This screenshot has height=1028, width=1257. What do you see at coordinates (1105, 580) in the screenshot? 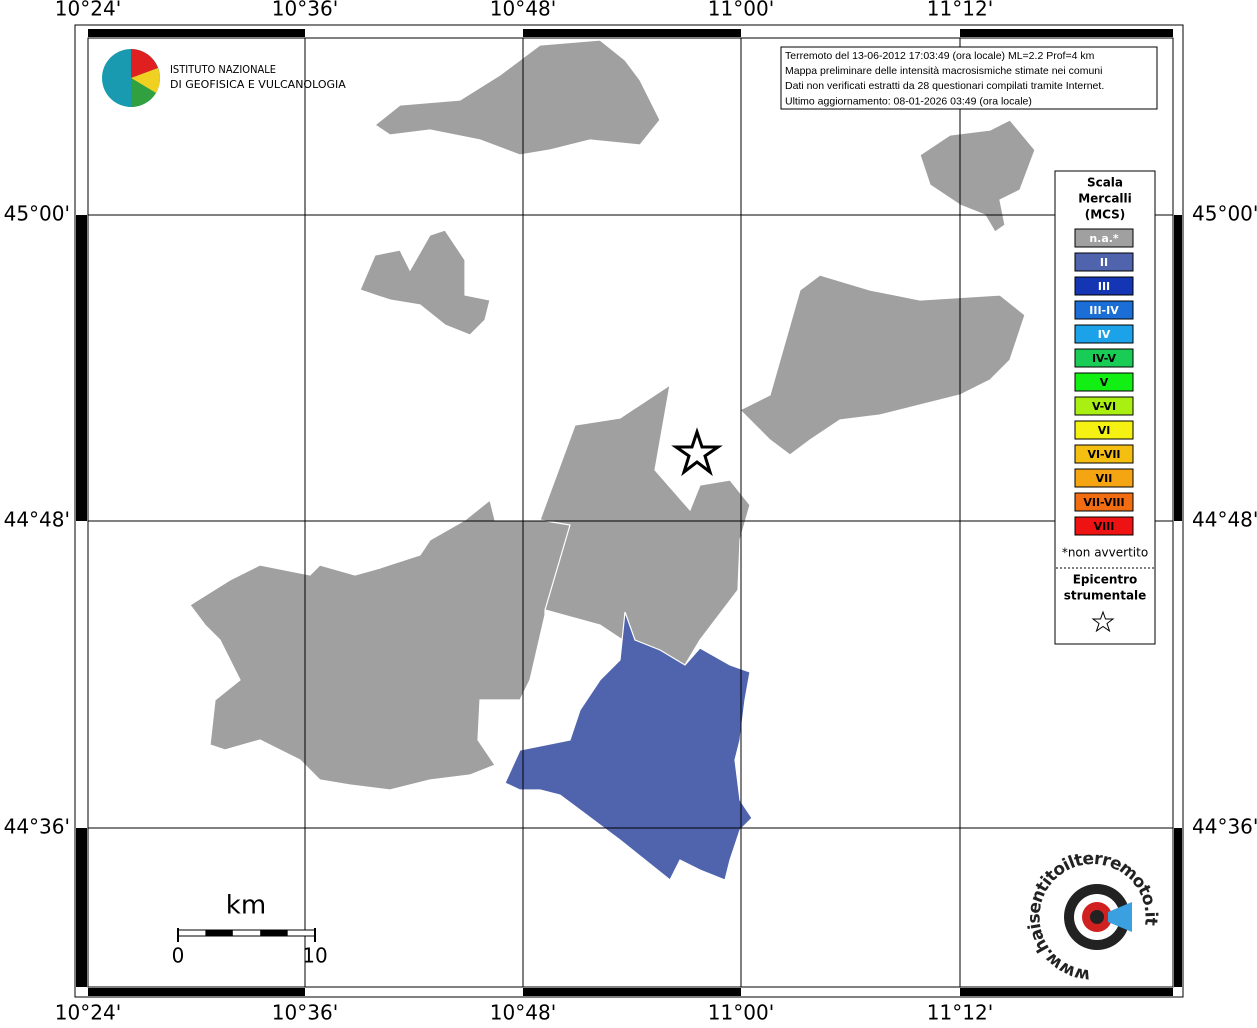
I see `legend-epicenter: Epicentro` at bounding box center [1105, 580].